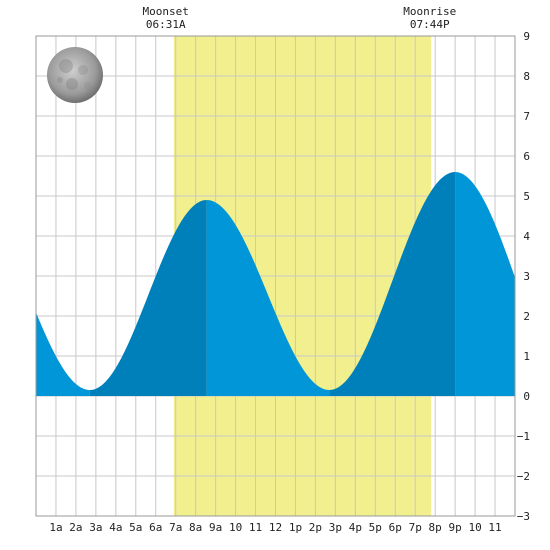 The height and width of the screenshot is (550, 550). What do you see at coordinates (526, 316) in the screenshot?
I see `y-tick-label: 2` at bounding box center [526, 316].